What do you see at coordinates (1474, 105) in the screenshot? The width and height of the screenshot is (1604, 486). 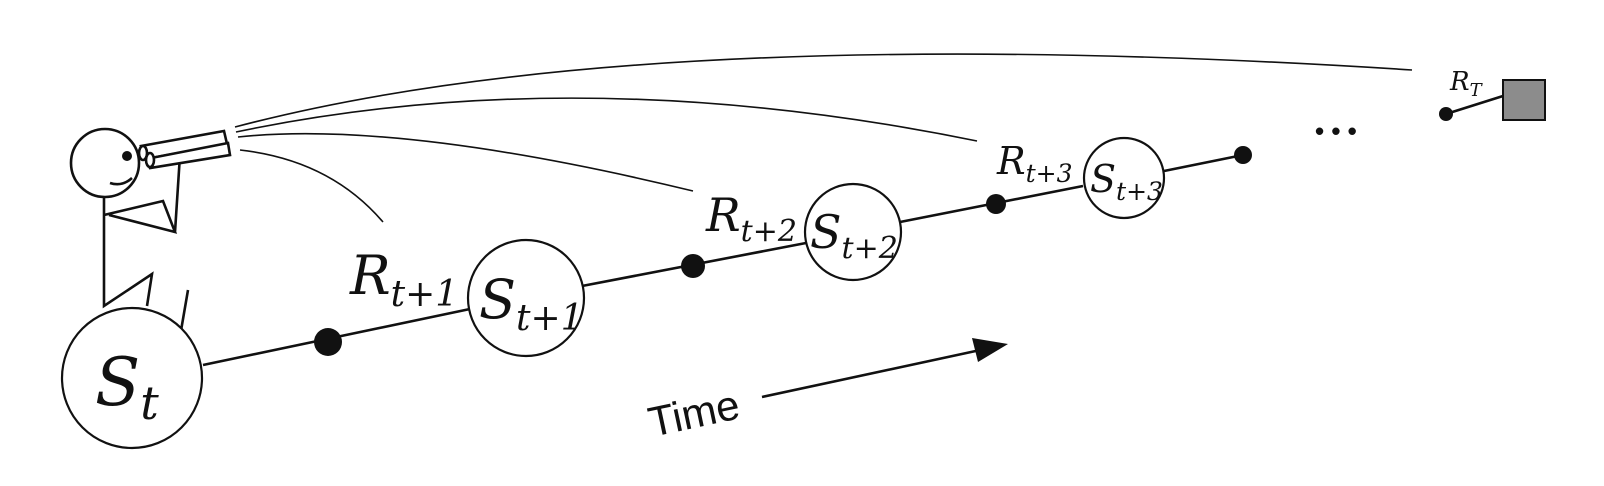 I see `segment-final-to-terminal` at bounding box center [1474, 105].